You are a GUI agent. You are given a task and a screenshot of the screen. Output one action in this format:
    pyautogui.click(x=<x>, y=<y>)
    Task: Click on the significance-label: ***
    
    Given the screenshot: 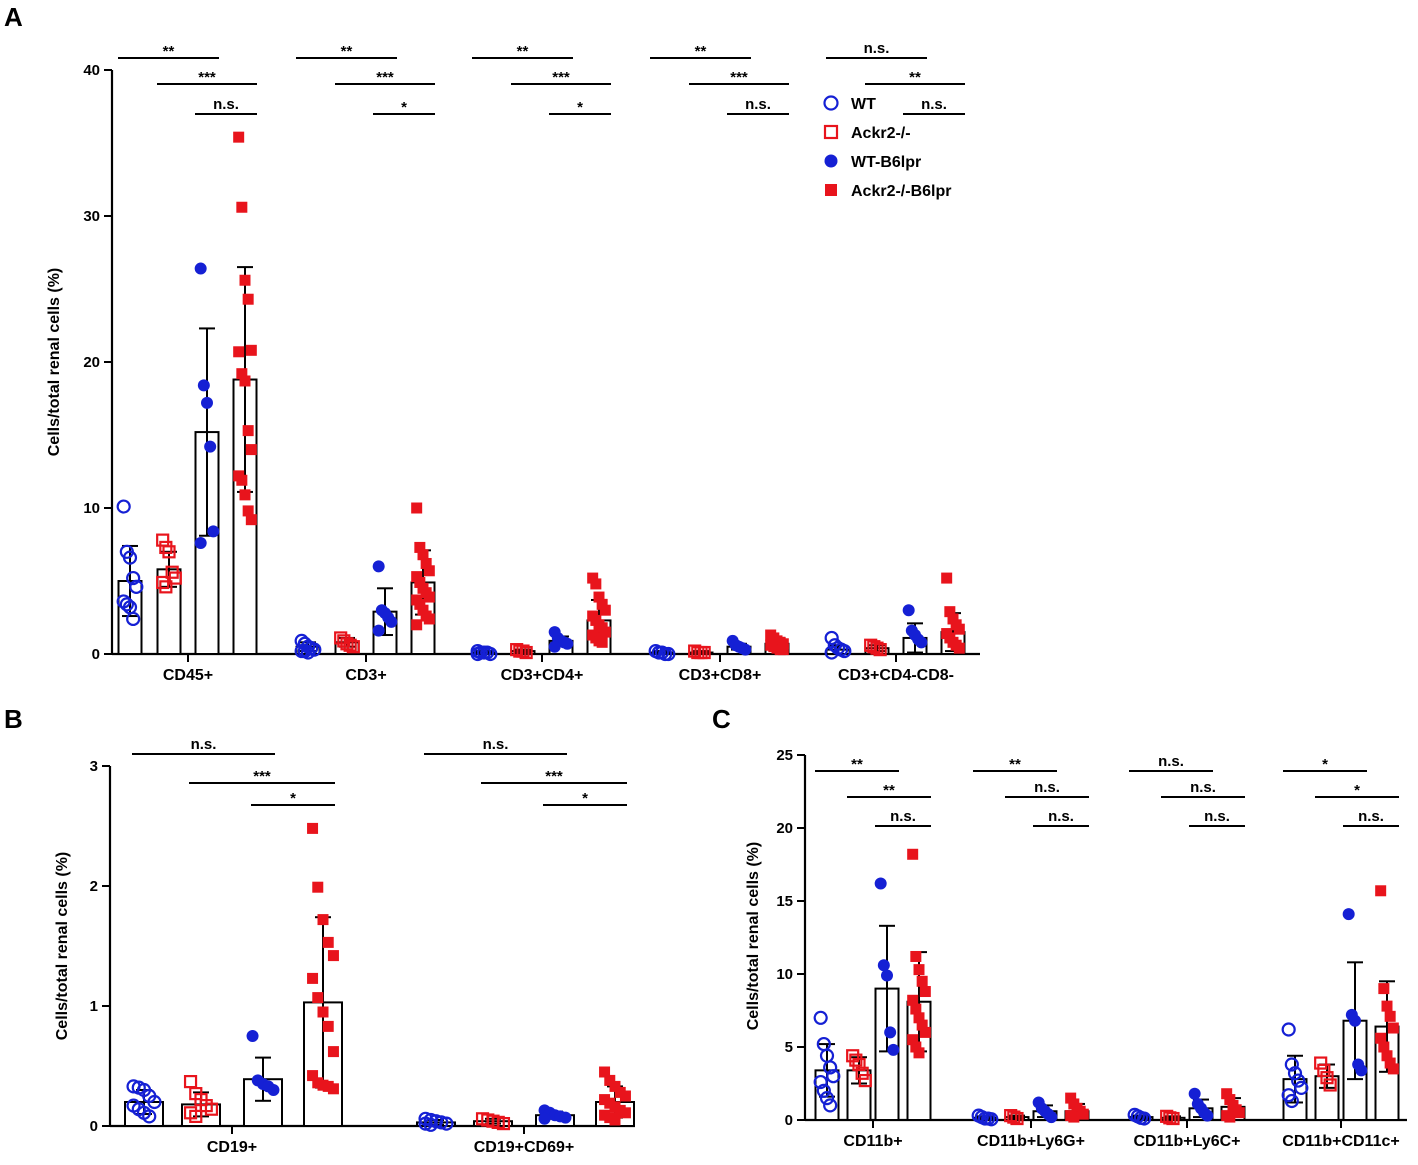 What is the action you would take?
    pyautogui.click(x=561, y=77)
    